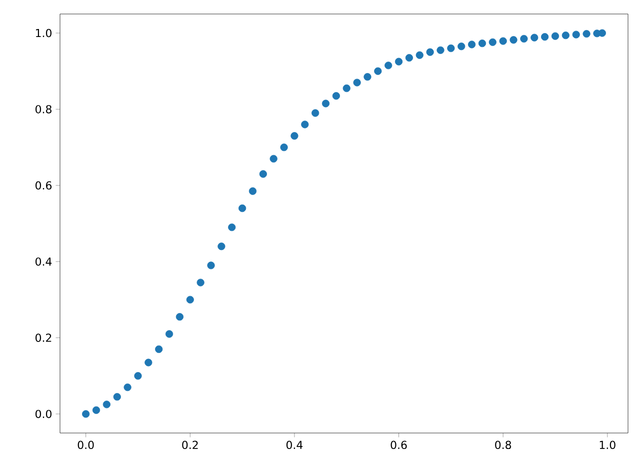 This screenshot has height=469, width=640. Describe the element at coordinates (608, 445) in the screenshot. I see `x-tick-label: 1.0` at that location.